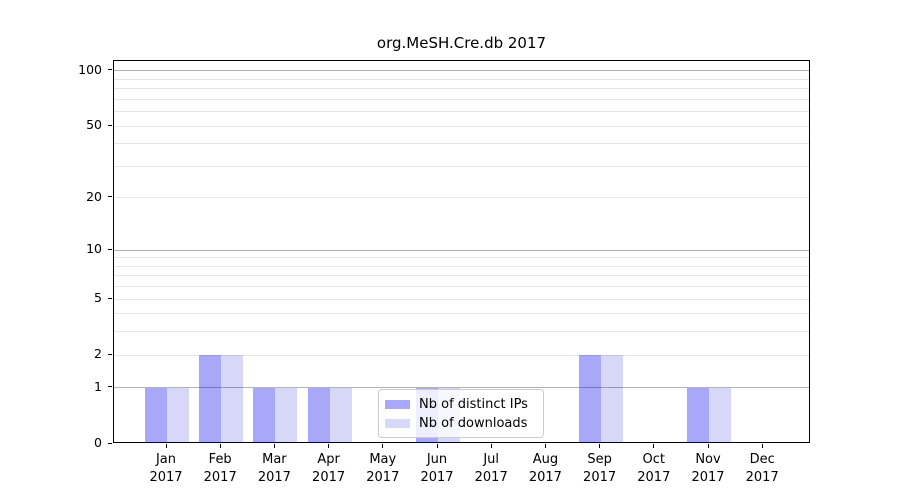 The width and height of the screenshot is (900, 500). Describe the element at coordinates (90, 69) in the screenshot. I see `y-tick-label-100: 100` at that location.